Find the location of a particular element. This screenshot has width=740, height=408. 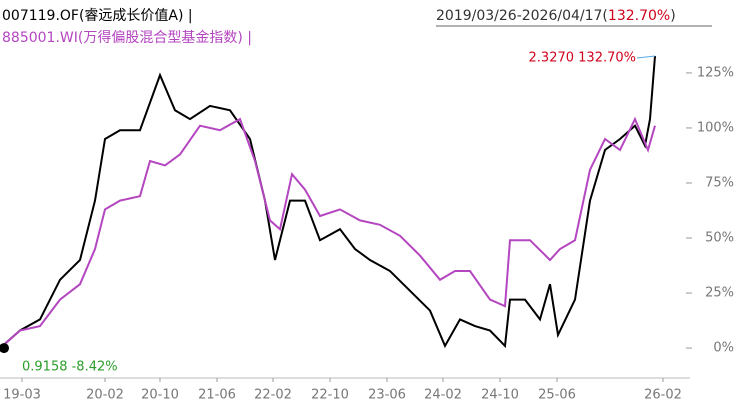

chart-title: 007119.OF(睿远成长价值A) | is located at coordinates (97, 16).